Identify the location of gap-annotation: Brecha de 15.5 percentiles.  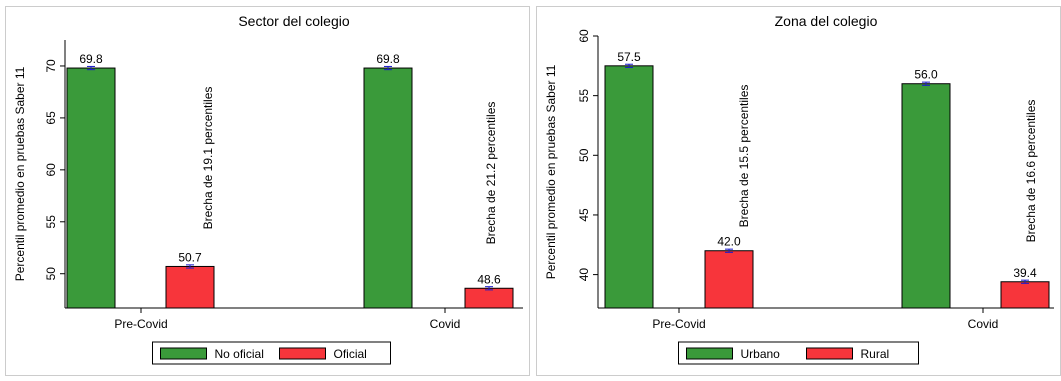
(744, 156).